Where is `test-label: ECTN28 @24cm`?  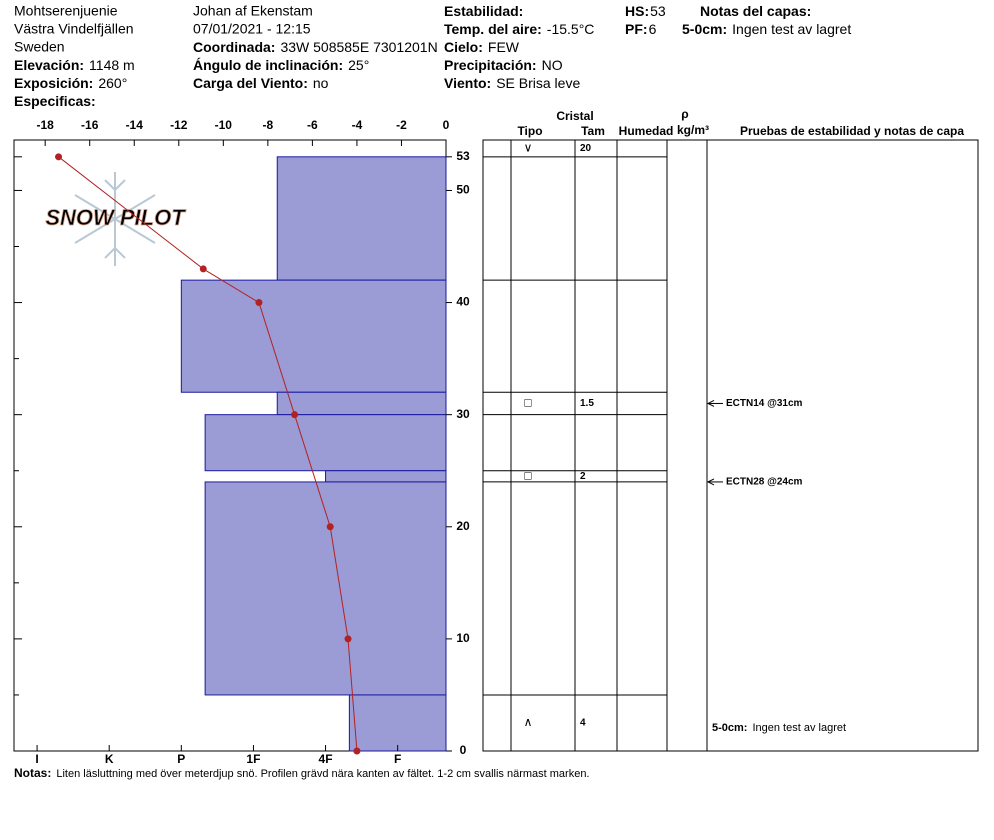 test-label: ECTN28 @24cm is located at coordinates (764, 482).